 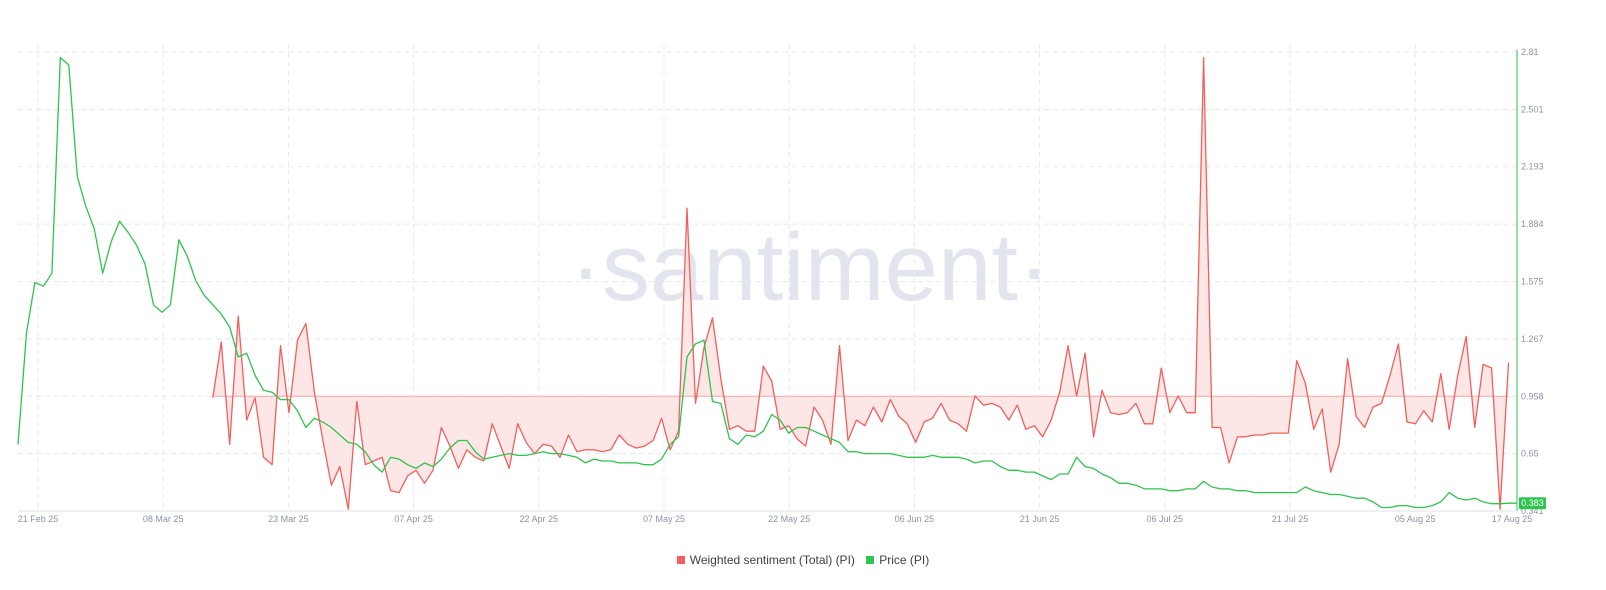 What do you see at coordinates (810, 267) in the screenshot?
I see `santiment-watermark: ·santiment·` at bounding box center [810, 267].